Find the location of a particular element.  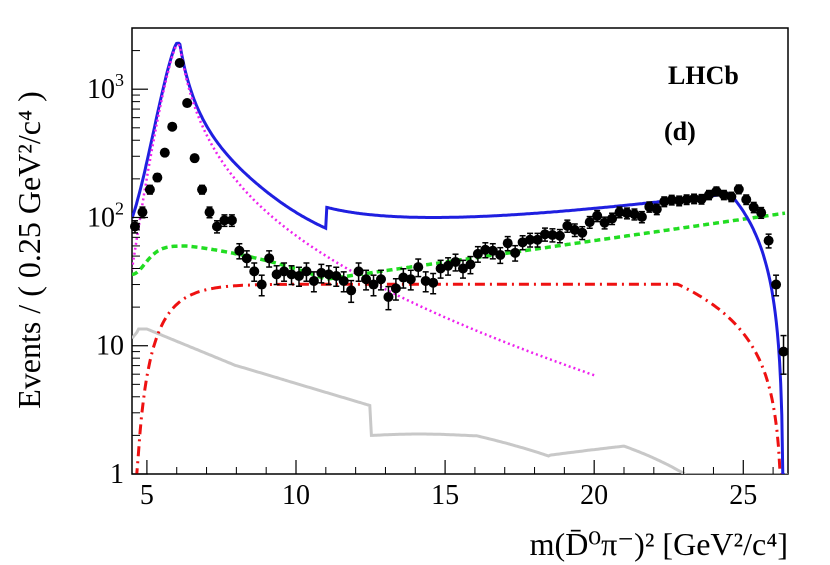

annotation-lhcb: LHCb is located at coordinates (703, 75).